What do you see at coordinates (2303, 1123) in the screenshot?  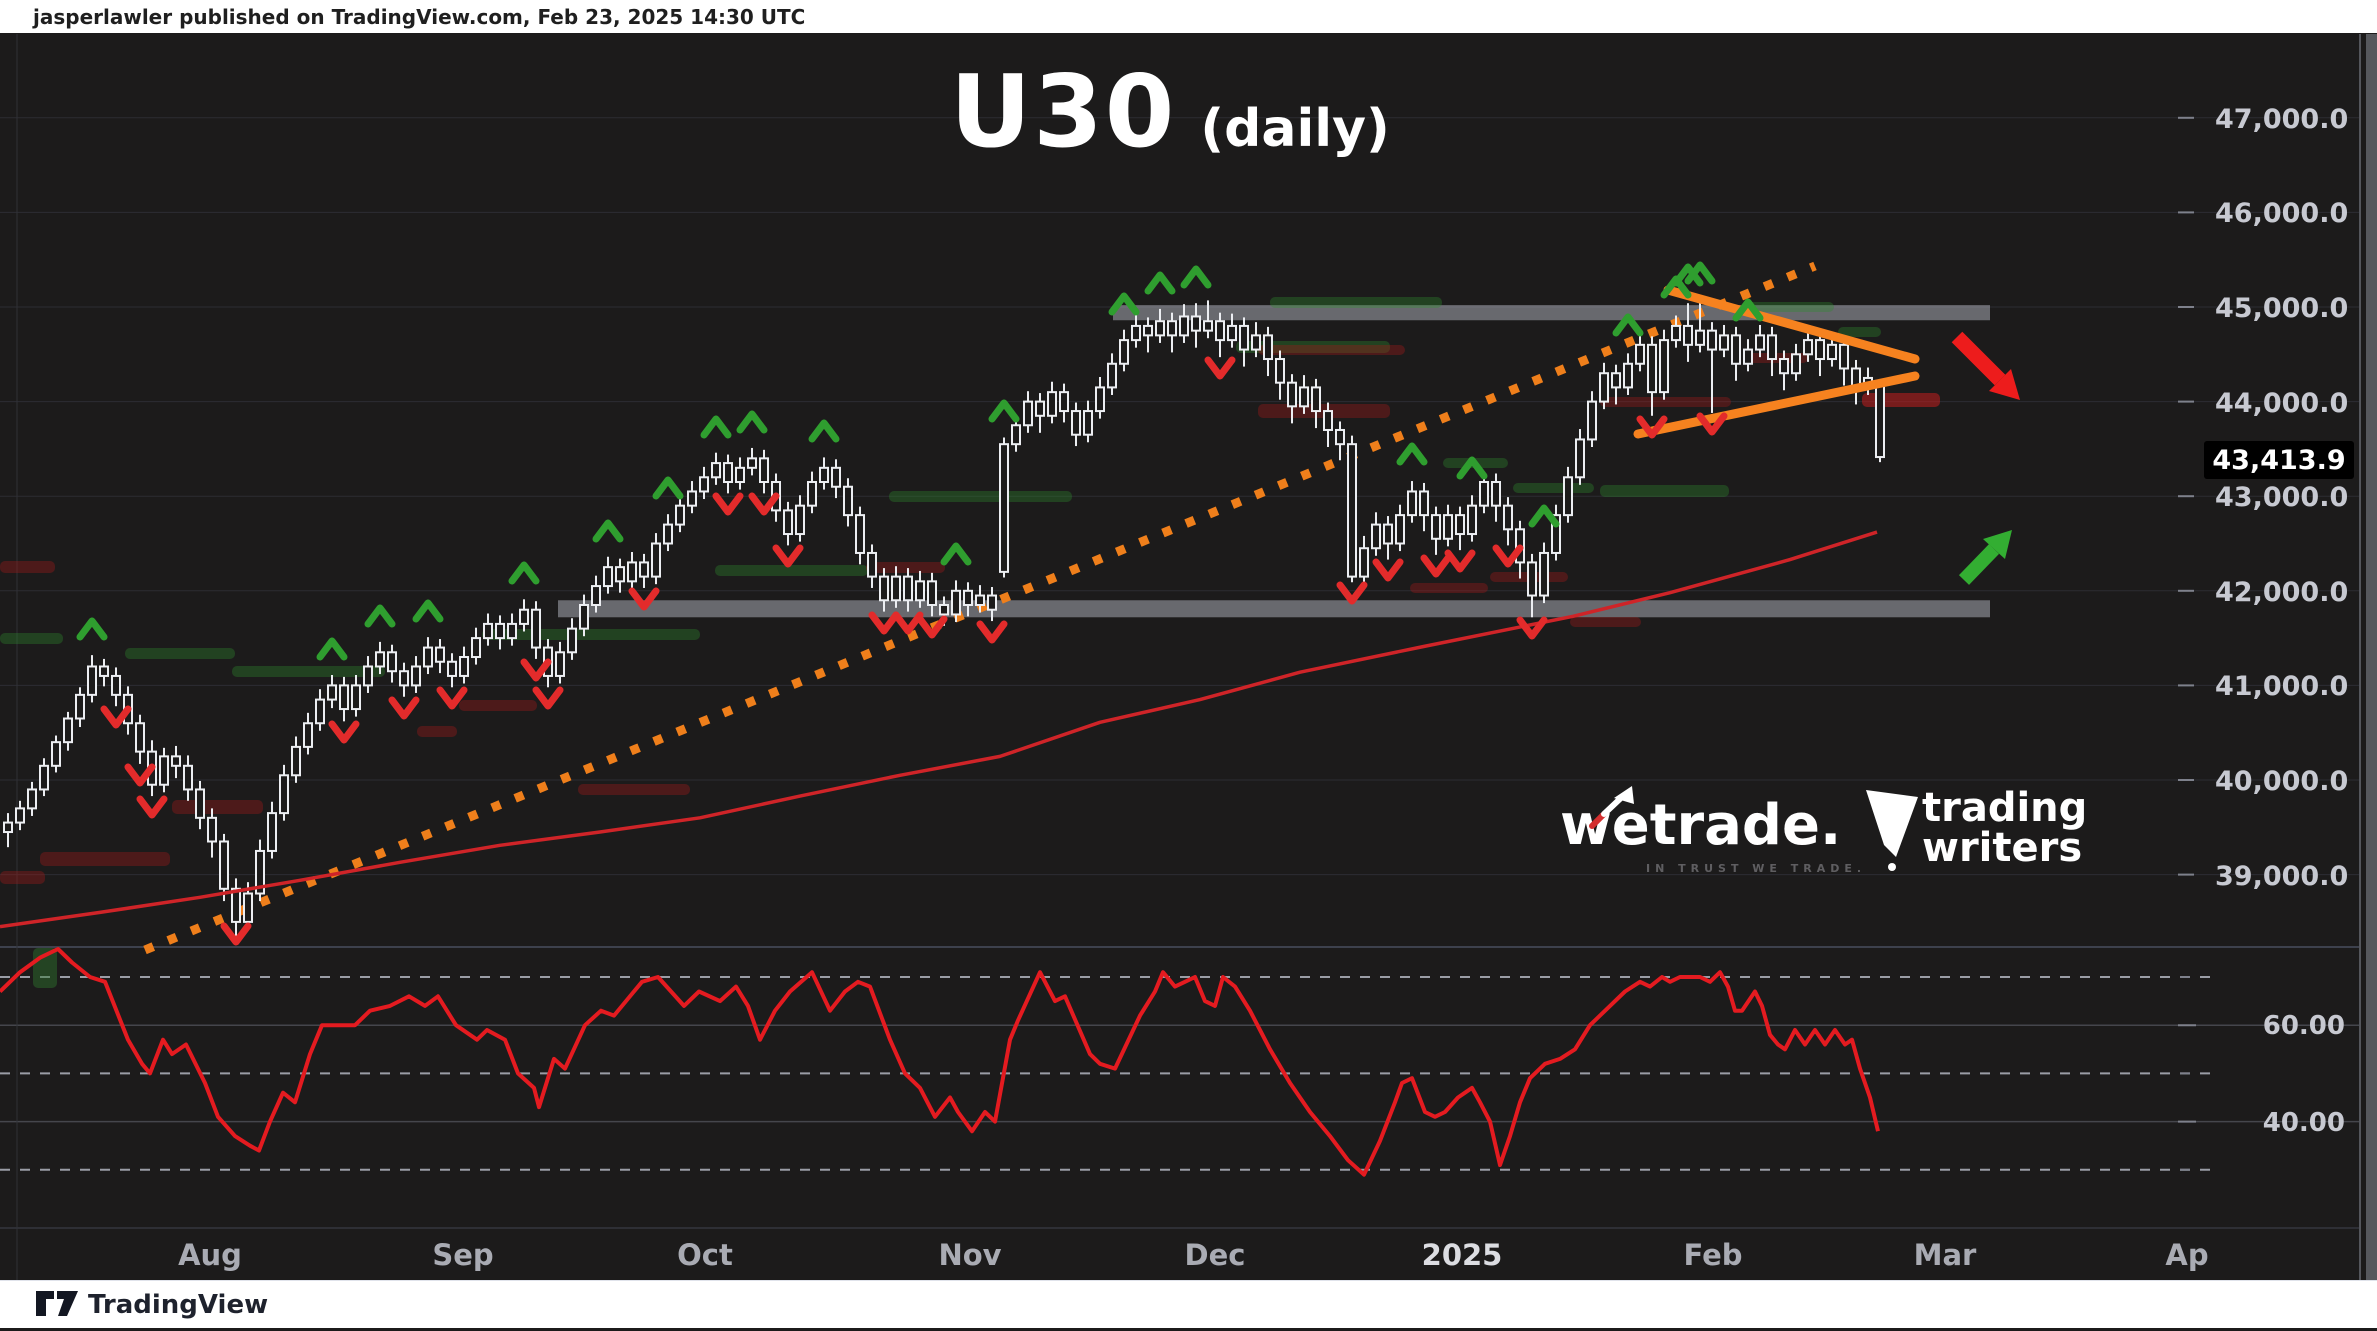 I see `rsi-label-40: 40.00` at bounding box center [2303, 1123].